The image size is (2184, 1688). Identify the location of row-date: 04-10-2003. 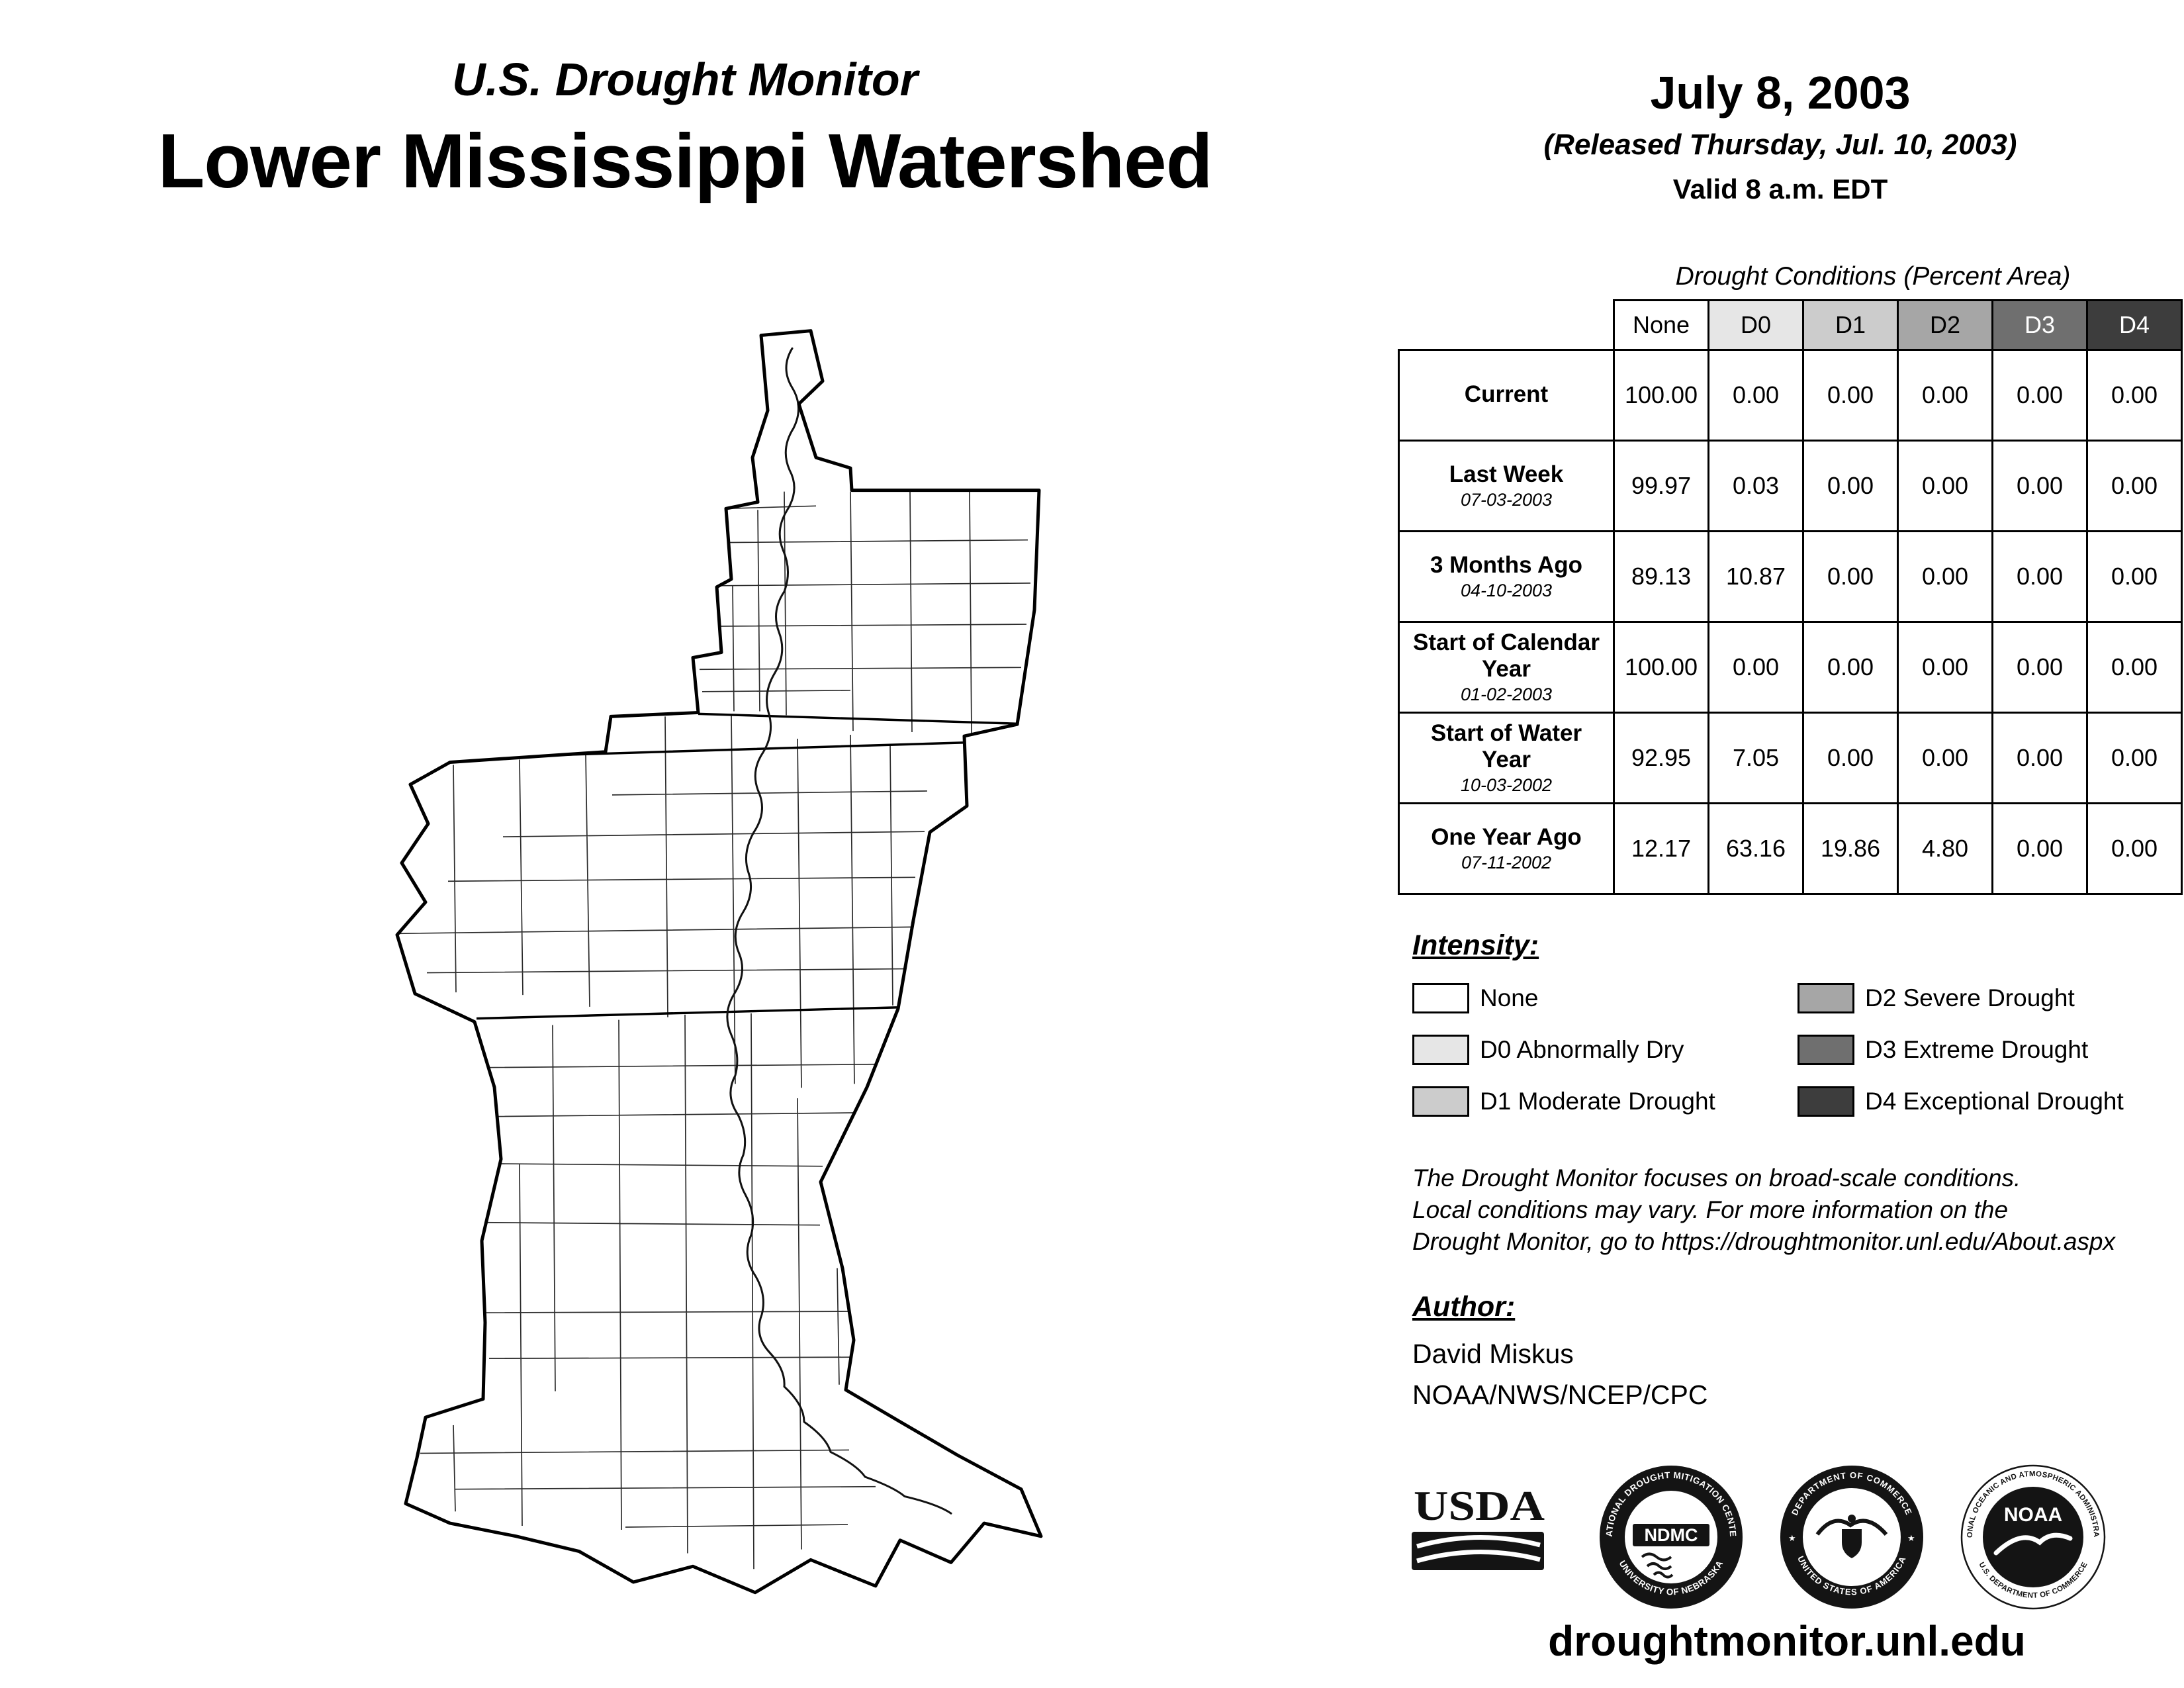
(1507, 590).